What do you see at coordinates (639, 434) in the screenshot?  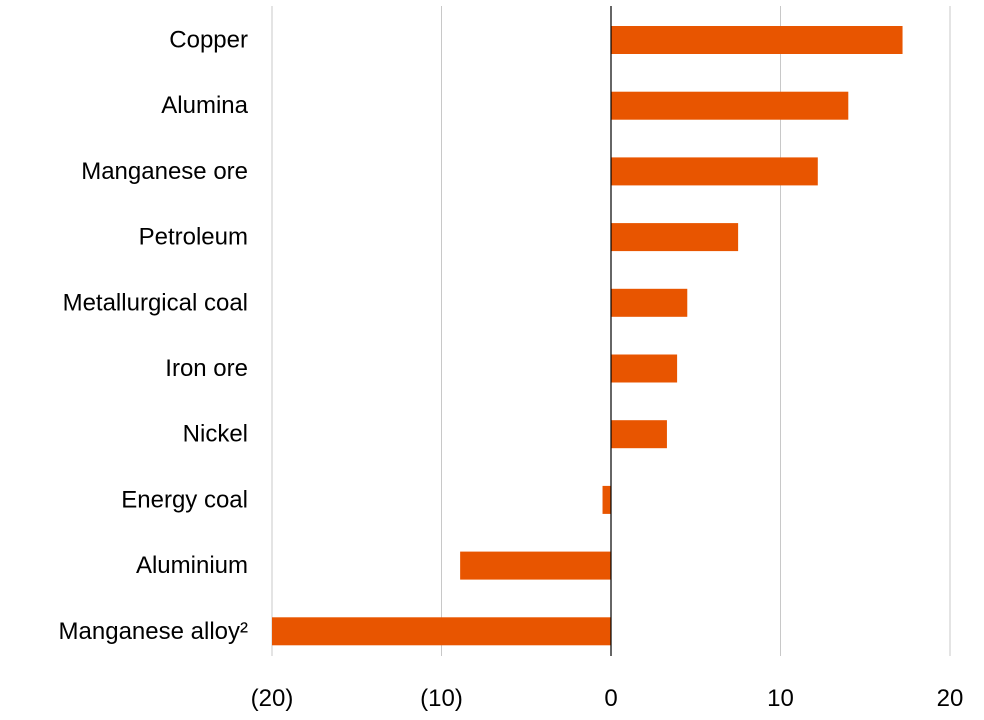 I see `bar-nickel` at bounding box center [639, 434].